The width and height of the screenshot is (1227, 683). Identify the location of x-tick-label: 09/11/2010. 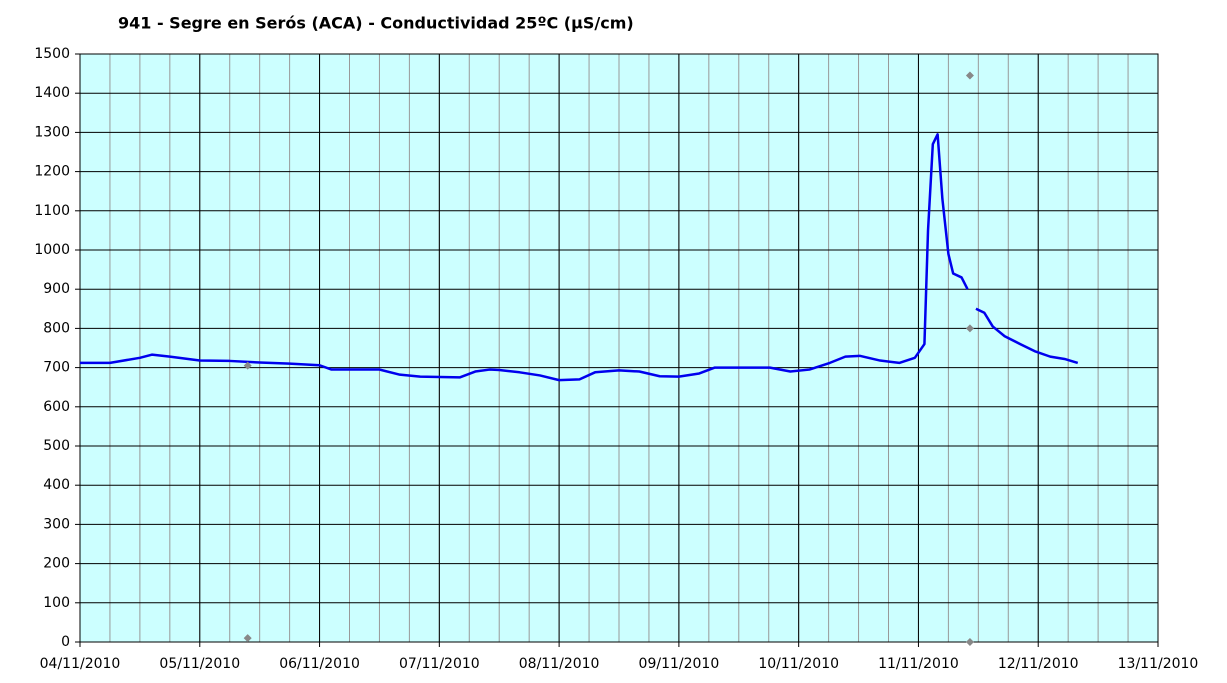
(679, 664).